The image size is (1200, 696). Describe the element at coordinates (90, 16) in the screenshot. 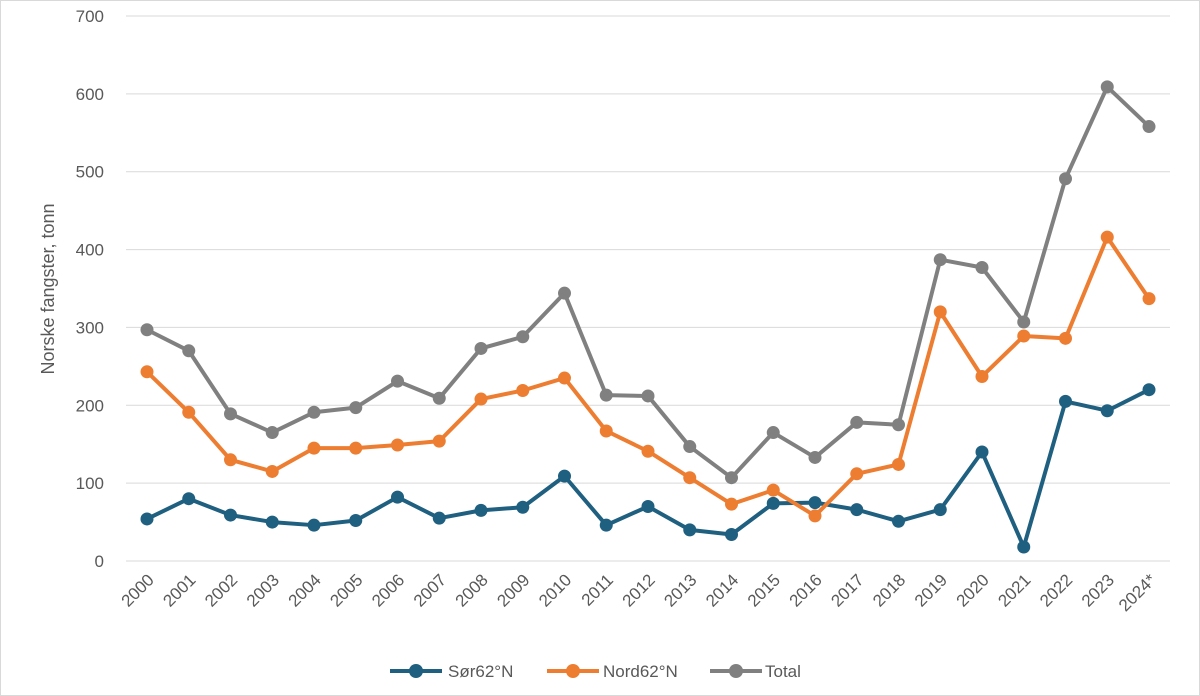

I see `y-tick-label: 700` at that location.